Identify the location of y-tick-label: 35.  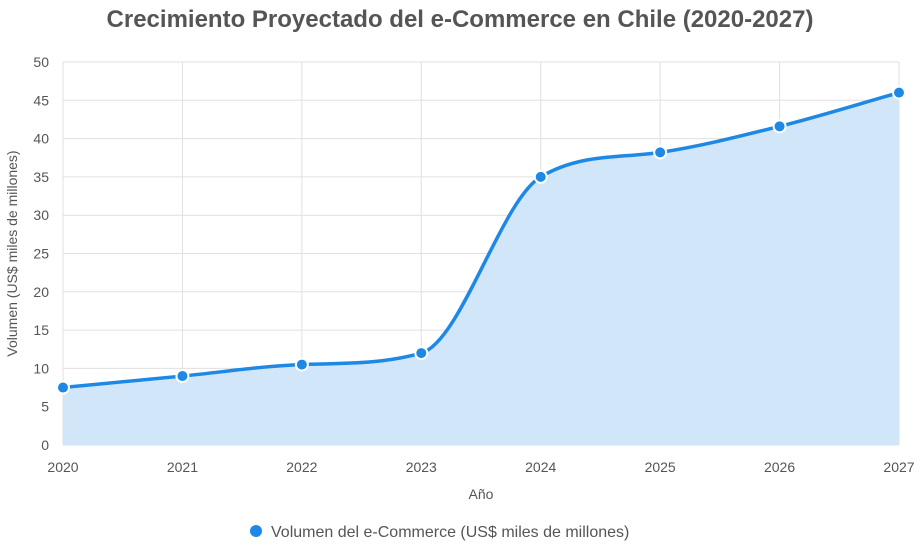
(41, 177).